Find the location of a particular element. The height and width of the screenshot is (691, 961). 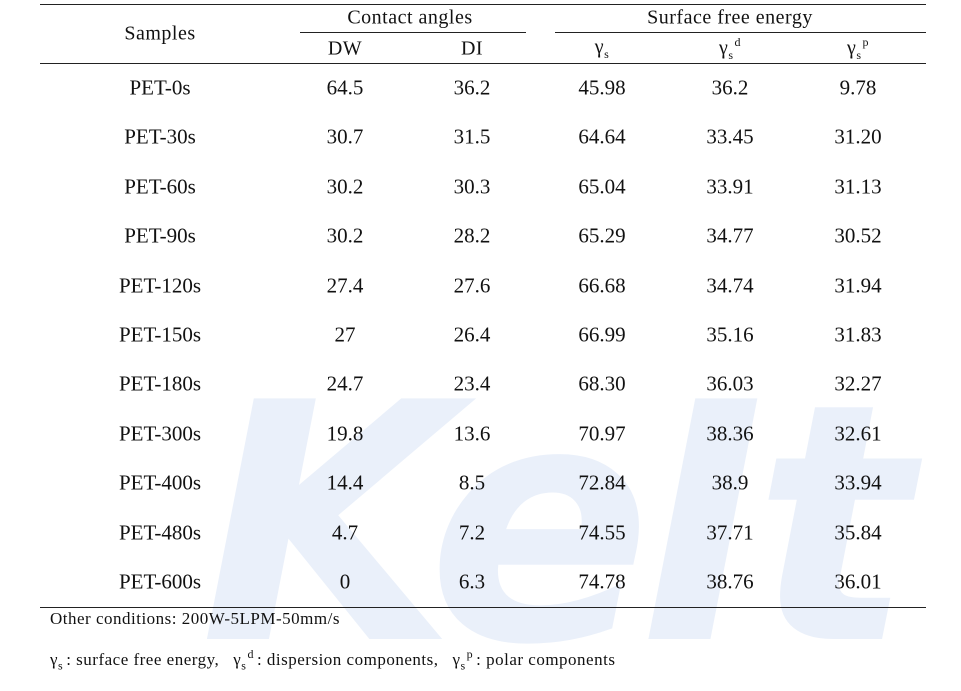

data-cell: 65.04 is located at coordinates (602, 186).